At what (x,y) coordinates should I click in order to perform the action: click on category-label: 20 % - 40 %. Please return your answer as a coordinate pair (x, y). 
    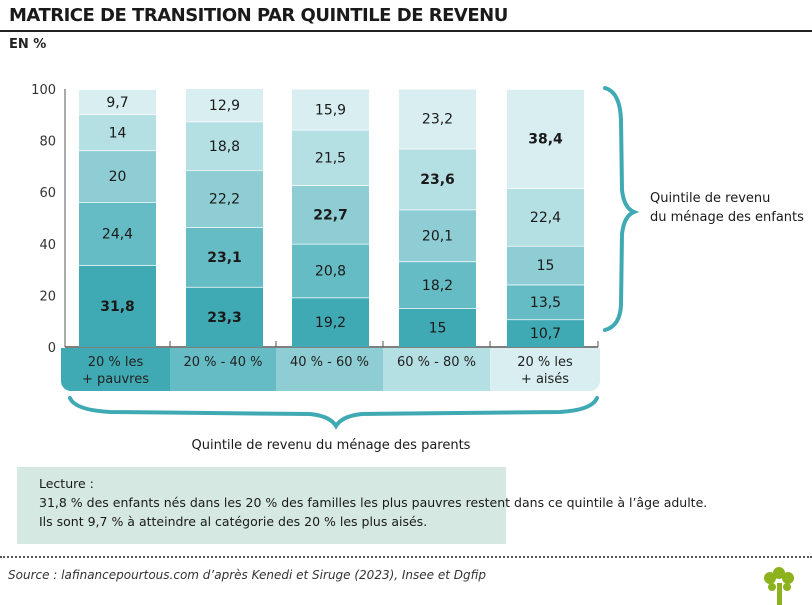
    Looking at the image, I should click on (222, 362).